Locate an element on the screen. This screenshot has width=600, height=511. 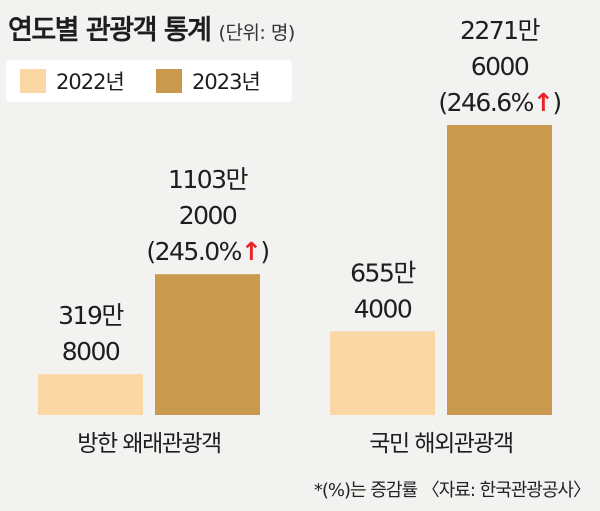
bar-2023-cat2 is located at coordinates (499, 270).